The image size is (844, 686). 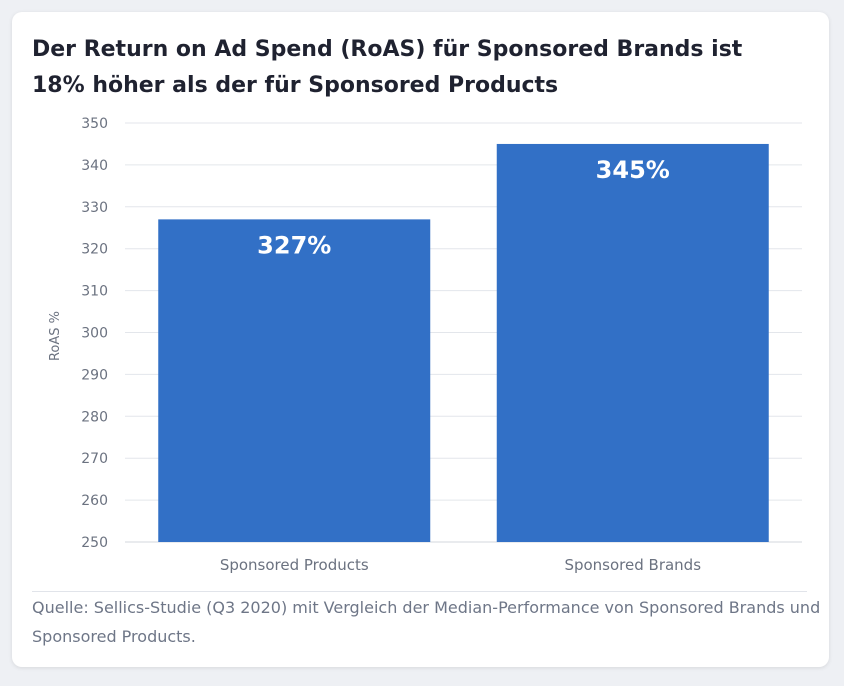 I want to click on x-tick-label: Sponsored Products, so click(x=294, y=565).